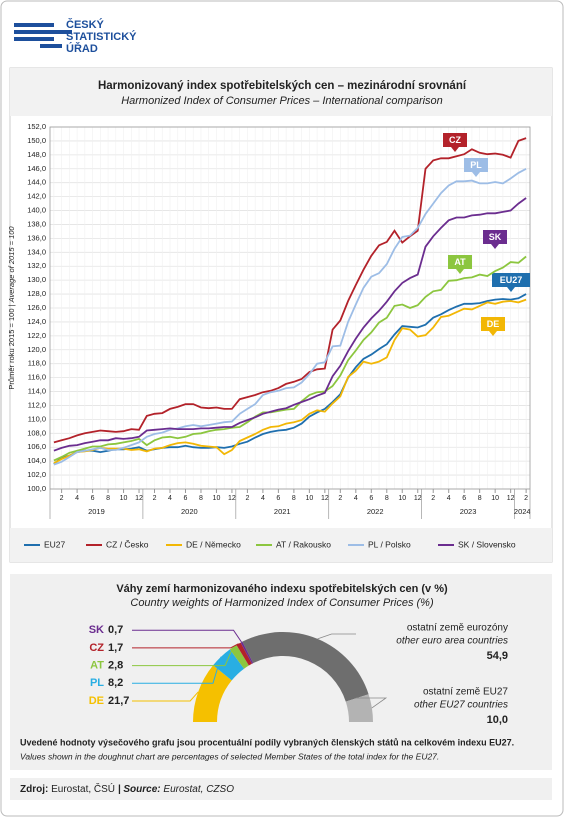 This screenshot has width=564, height=817. Describe the element at coordinates (36, 154) in the screenshot. I see `y-tick-label: 148,0` at that location.